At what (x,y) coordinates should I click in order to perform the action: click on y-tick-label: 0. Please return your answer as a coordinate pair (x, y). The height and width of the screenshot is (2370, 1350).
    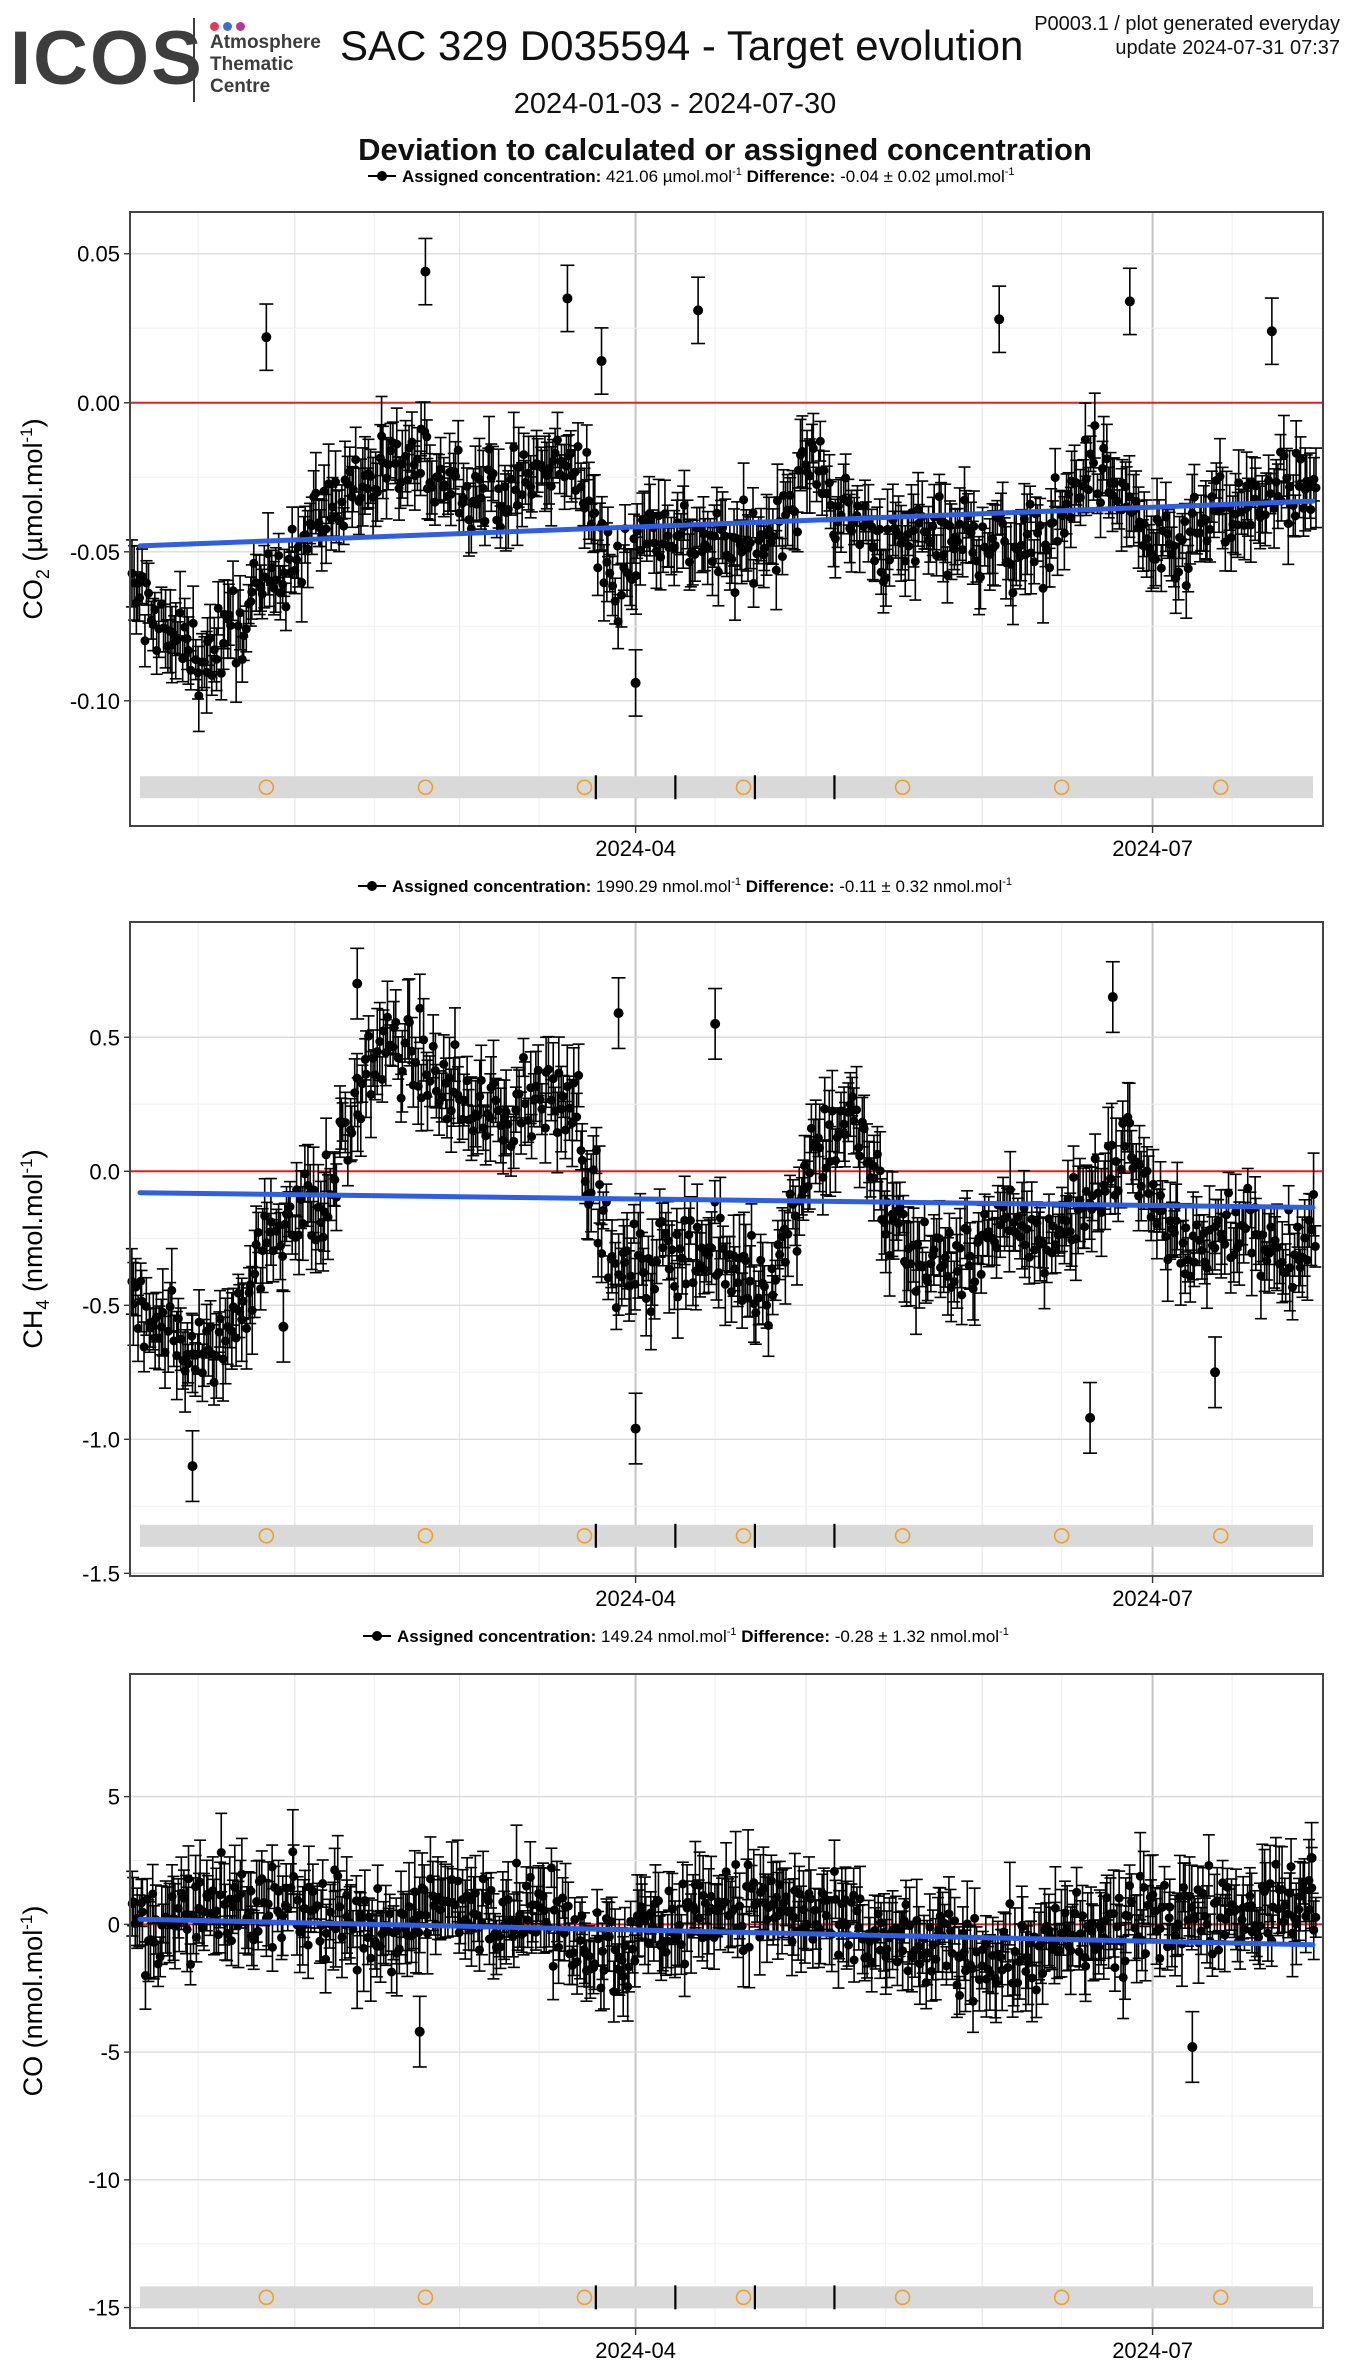
    Looking at the image, I should click on (114, 1924).